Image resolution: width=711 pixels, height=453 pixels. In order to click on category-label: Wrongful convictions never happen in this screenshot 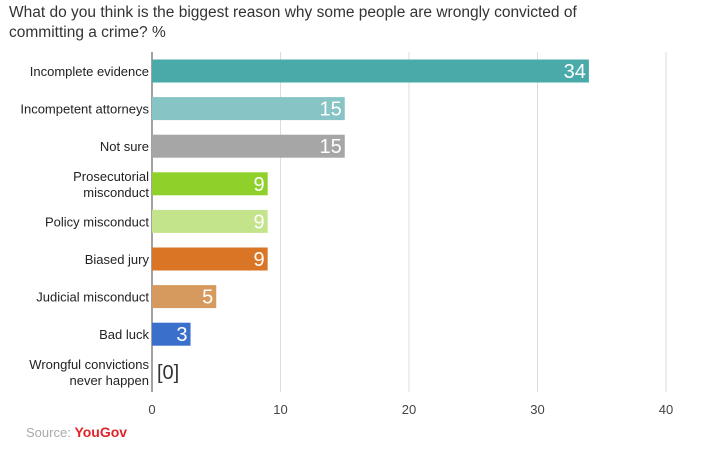, I will do `click(89, 372)`.